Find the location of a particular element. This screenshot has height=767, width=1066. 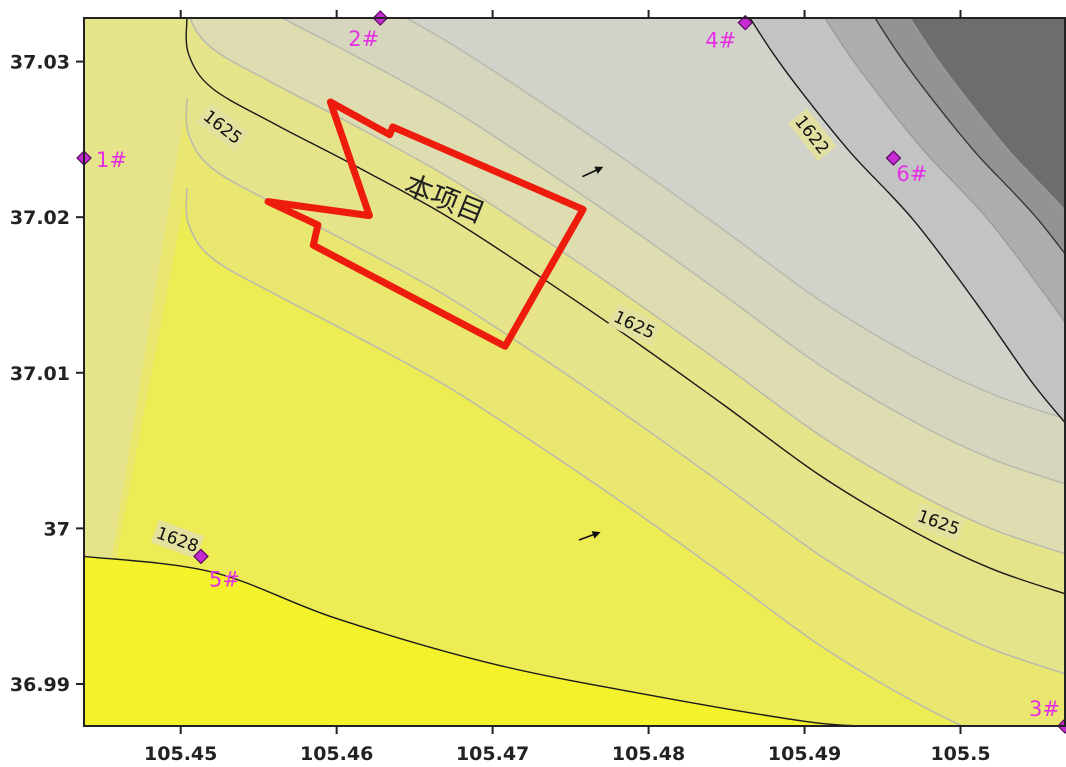

flow-arrows is located at coordinates (591, 353).